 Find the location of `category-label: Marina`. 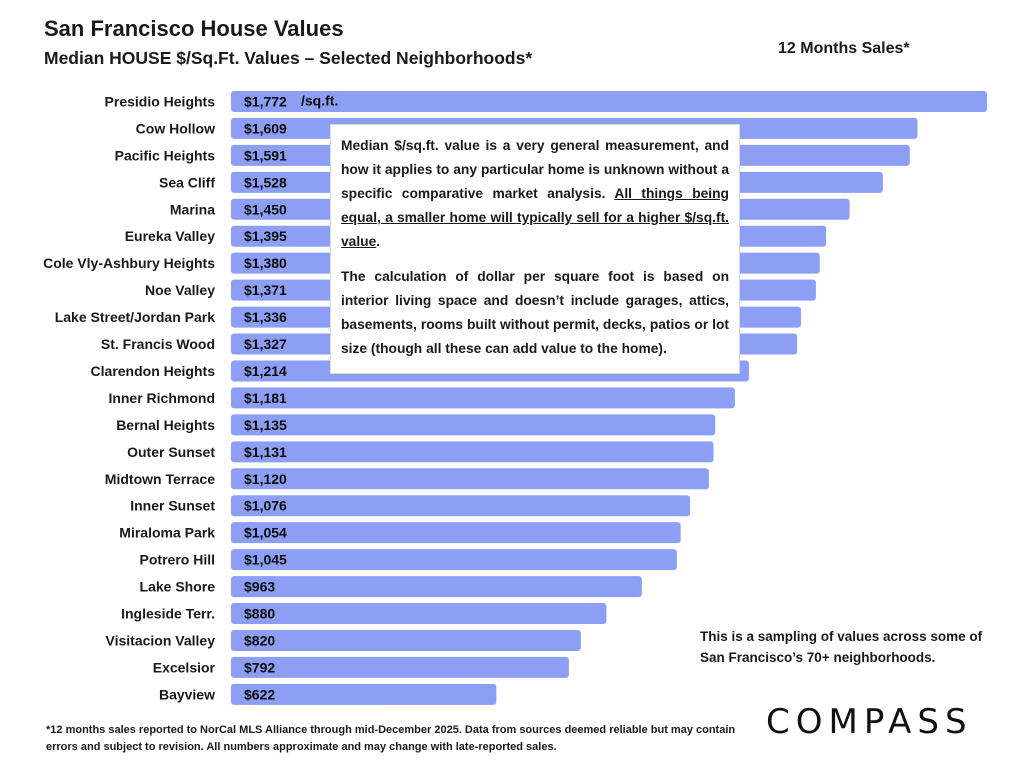

category-label: Marina is located at coordinates (192, 209).